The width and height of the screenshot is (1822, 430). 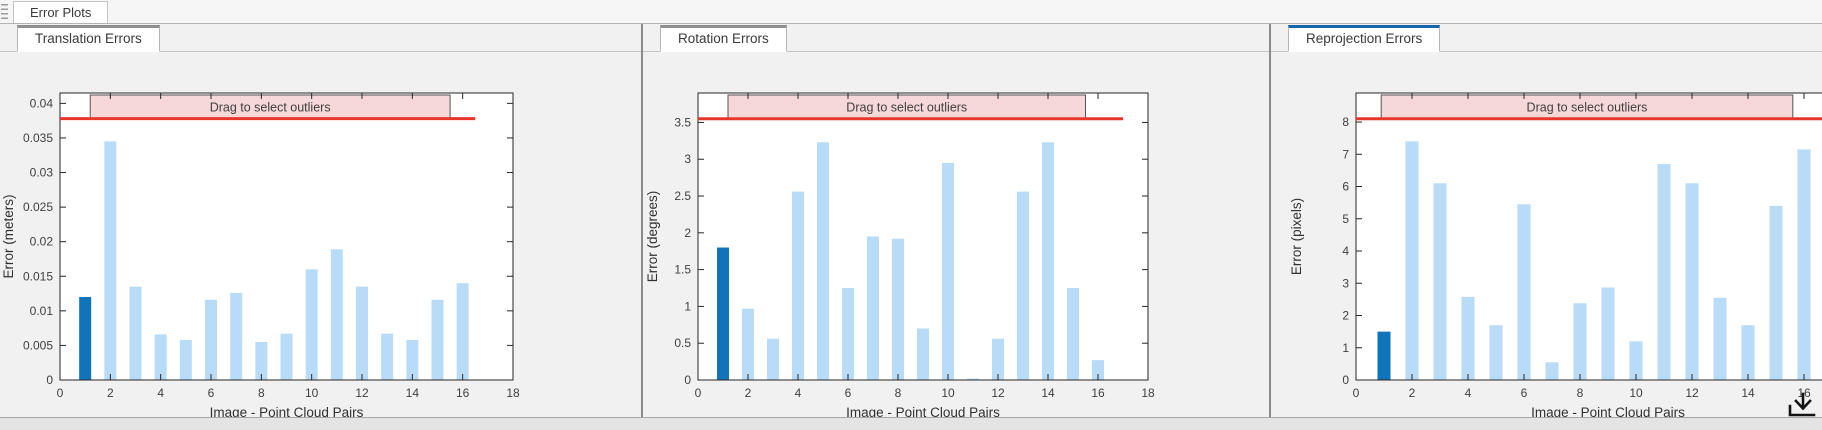 I want to click on y-tick-label: 0.5, so click(x=682, y=343).